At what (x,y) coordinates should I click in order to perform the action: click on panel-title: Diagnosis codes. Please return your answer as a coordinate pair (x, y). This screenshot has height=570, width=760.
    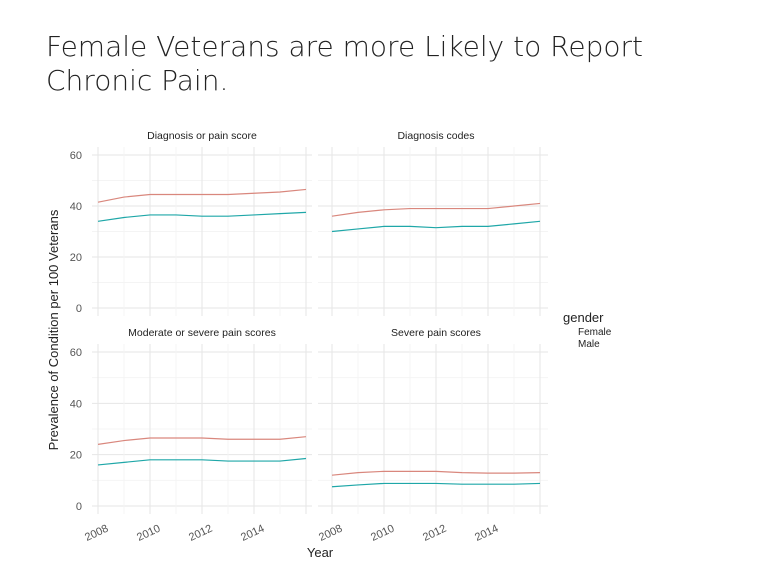
    Looking at the image, I should click on (435, 136).